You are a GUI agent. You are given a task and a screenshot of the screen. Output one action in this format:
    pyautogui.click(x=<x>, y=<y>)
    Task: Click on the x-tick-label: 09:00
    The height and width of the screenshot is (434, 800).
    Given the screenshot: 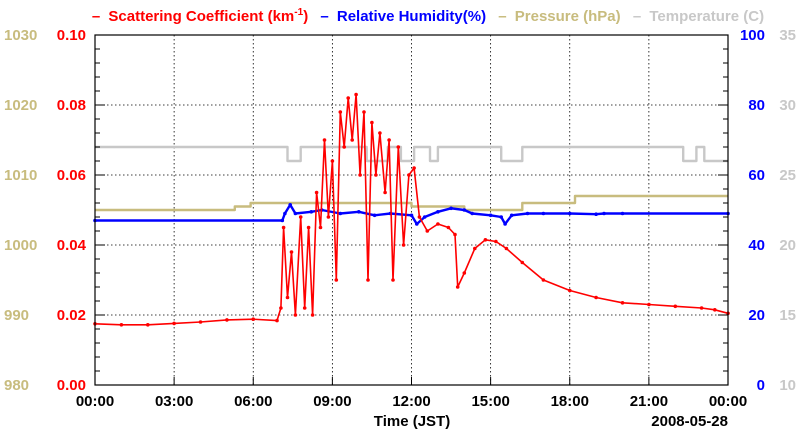 What is the action you would take?
    pyautogui.click(x=332, y=401)
    